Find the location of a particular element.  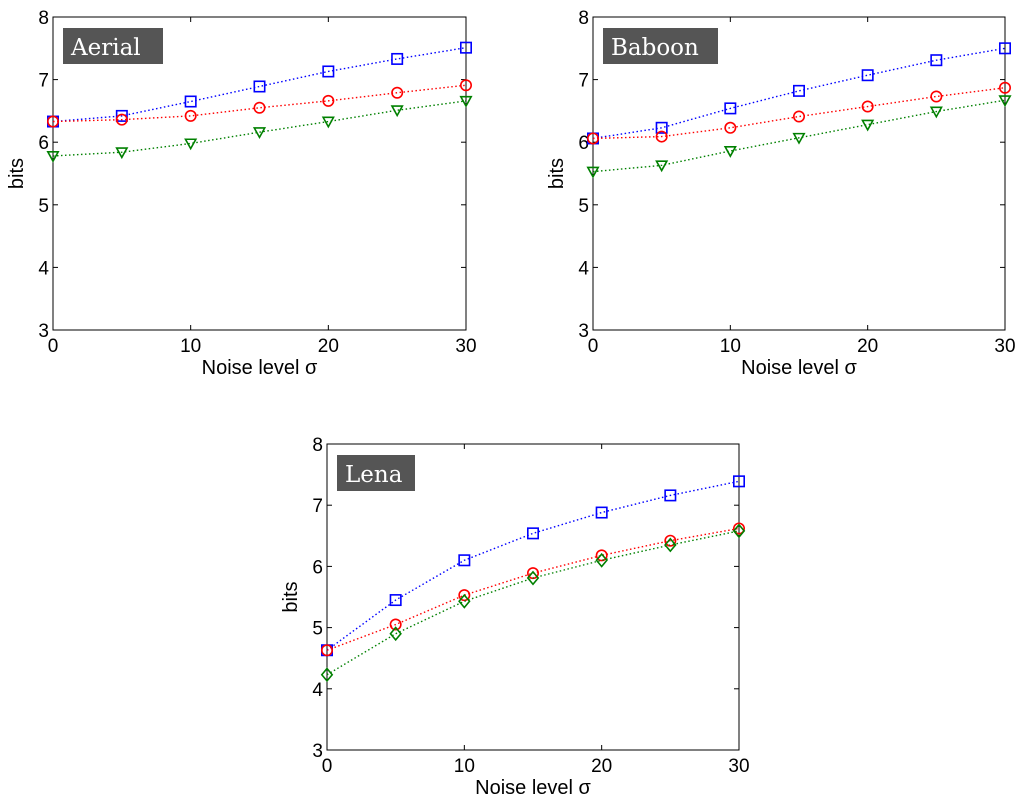

panel-tag: Aerial is located at coordinates (113, 46).